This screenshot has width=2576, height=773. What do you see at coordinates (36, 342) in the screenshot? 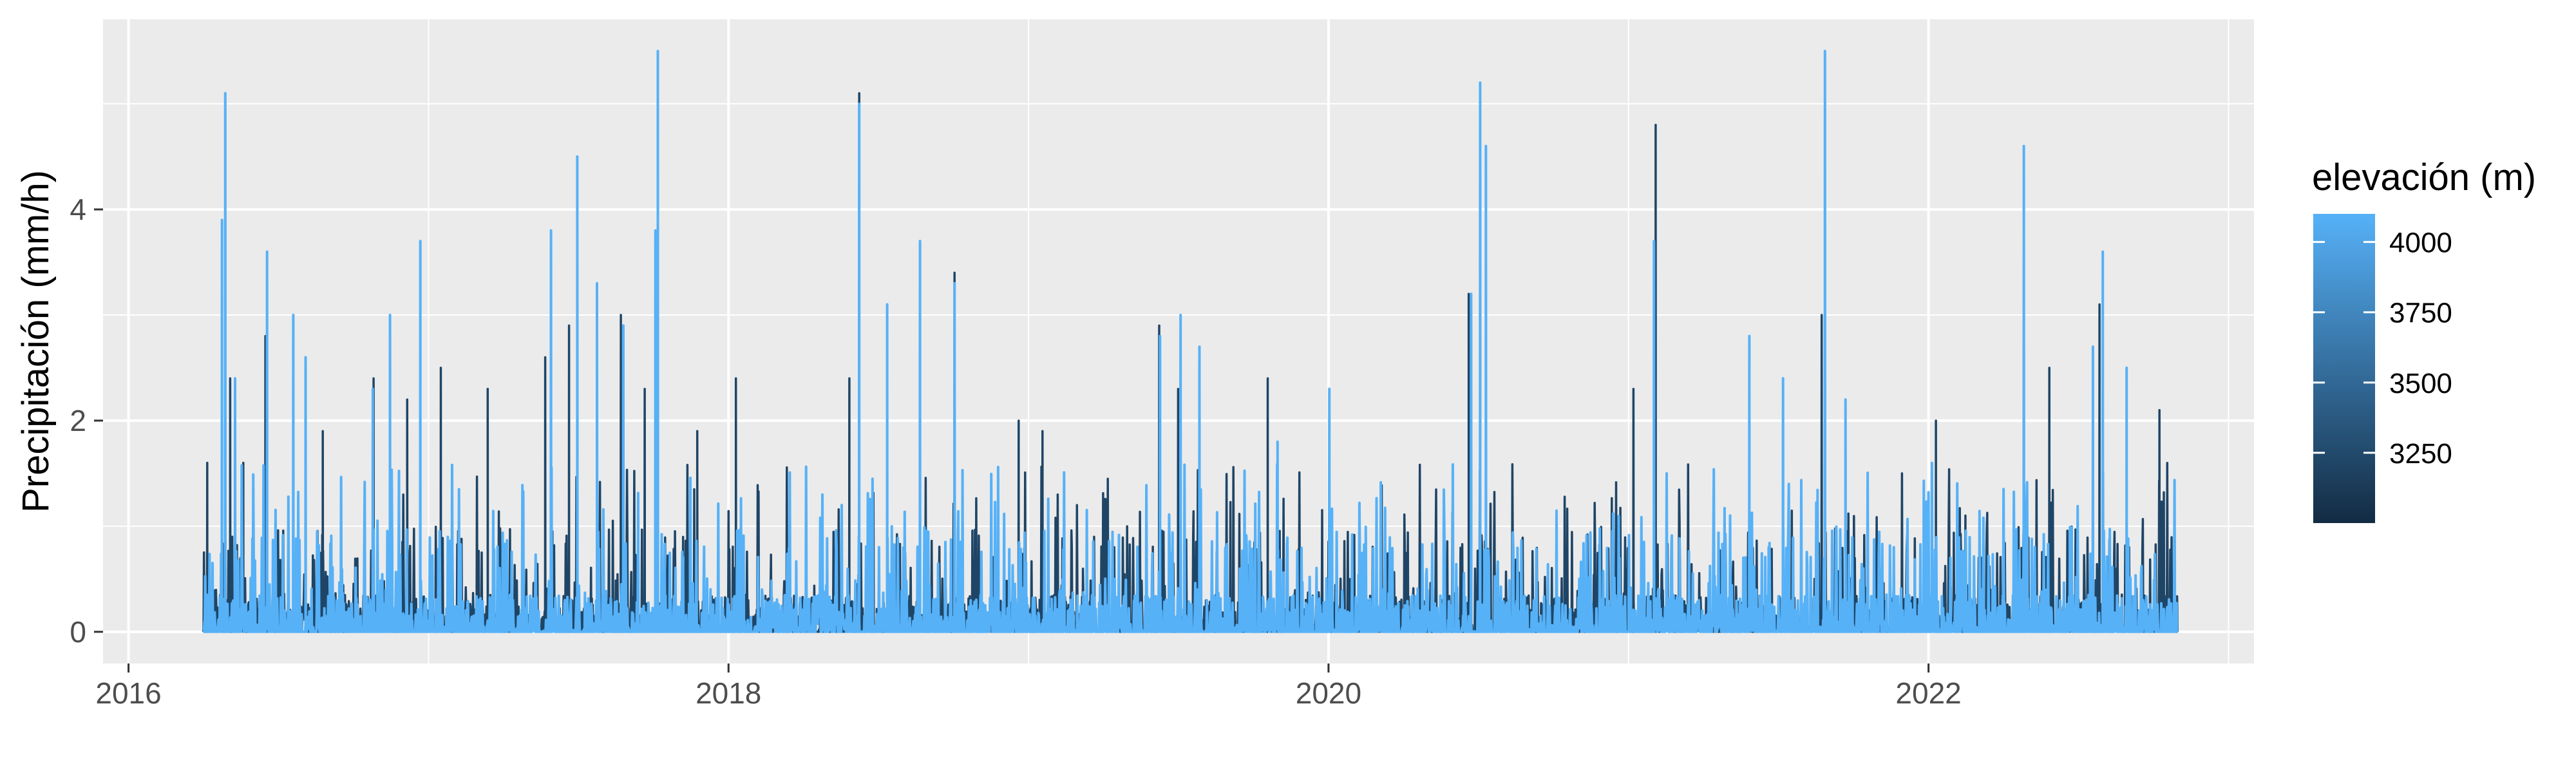
I see `y-axis-title: Precipitación (mm/h)` at bounding box center [36, 342].